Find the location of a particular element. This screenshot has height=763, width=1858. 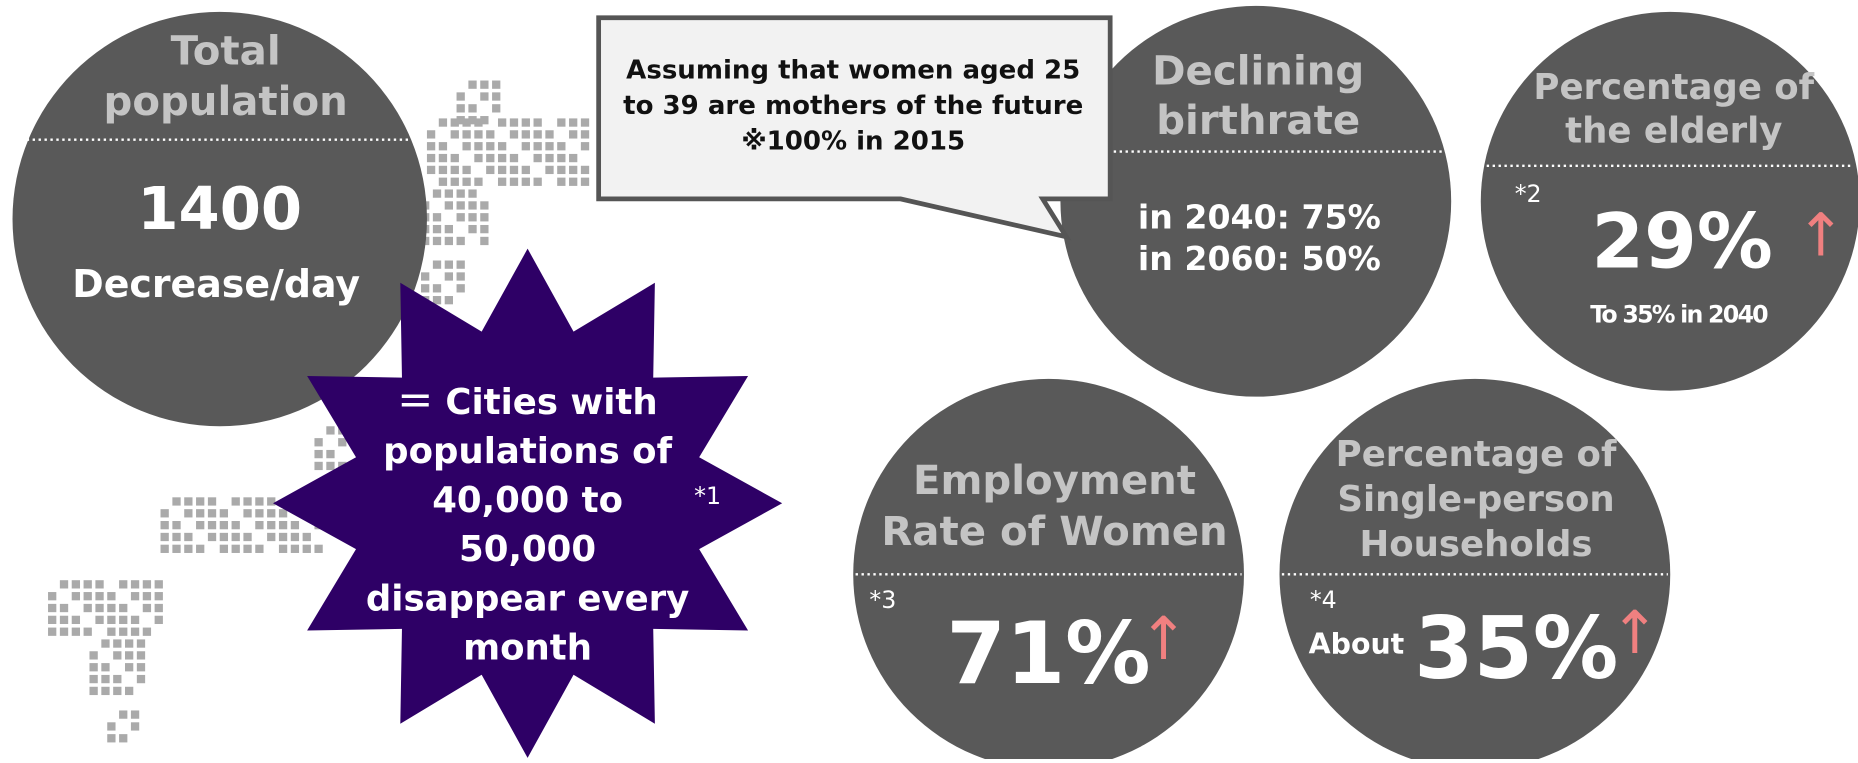

text: Percentage of is located at coordinates (1476, 454).